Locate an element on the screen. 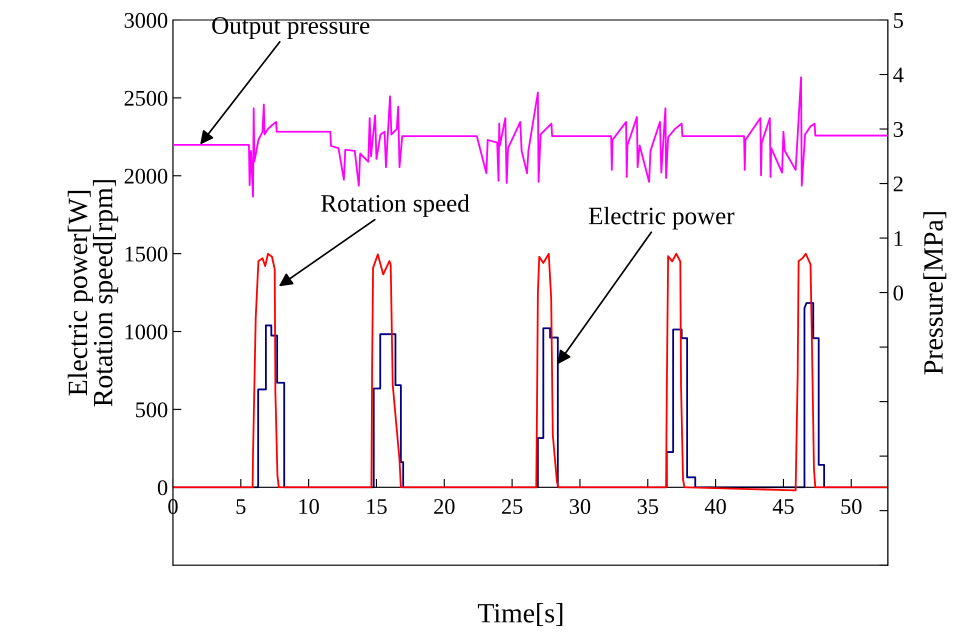  x-axis-title: Time[s] is located at coordinates (520, 614).